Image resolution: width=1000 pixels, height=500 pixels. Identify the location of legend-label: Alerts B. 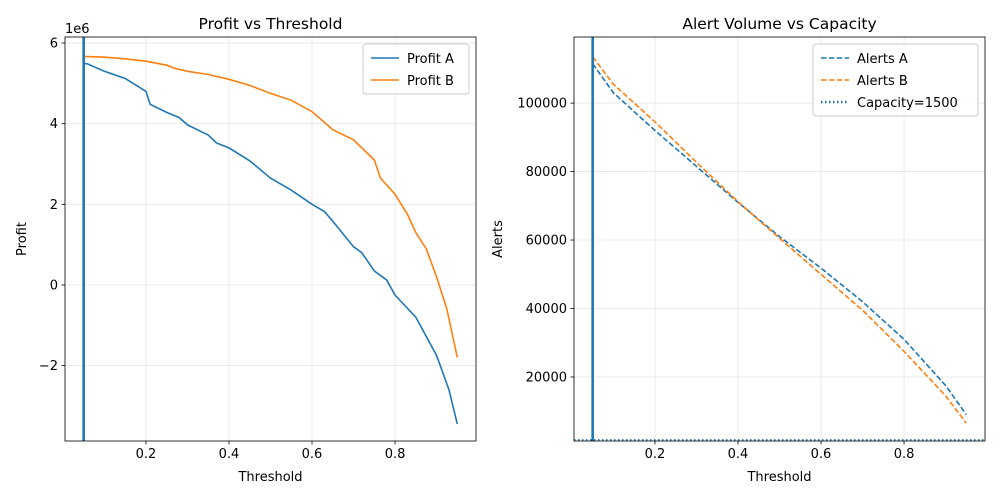
(882, 81).